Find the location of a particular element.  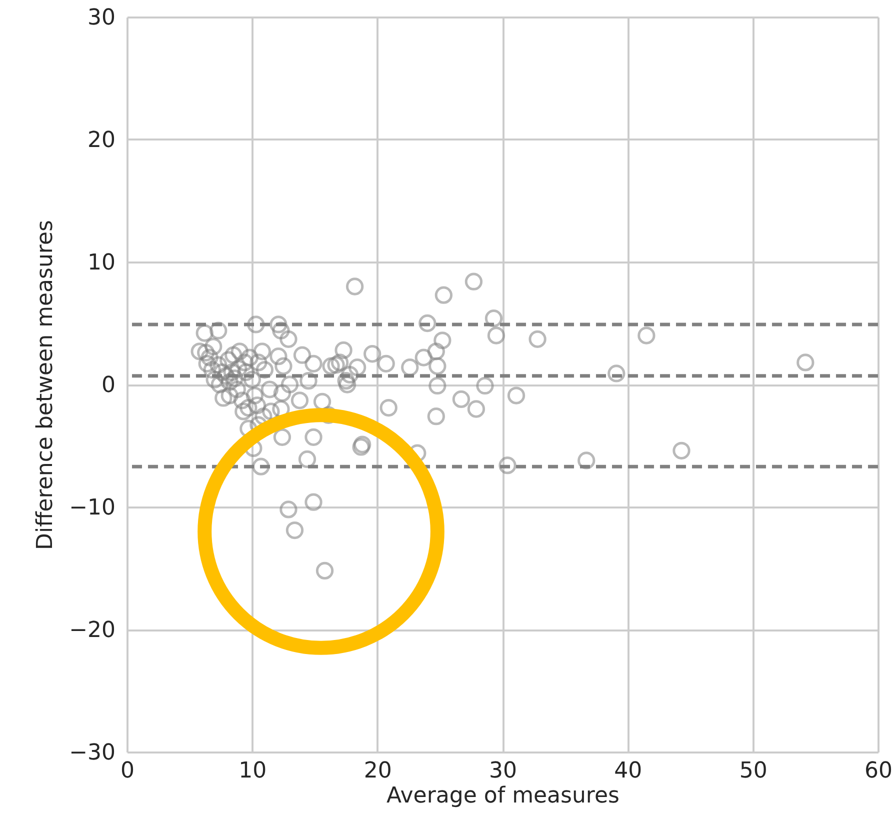

y-tick-label: 30 is located at coordinates (102, 18).